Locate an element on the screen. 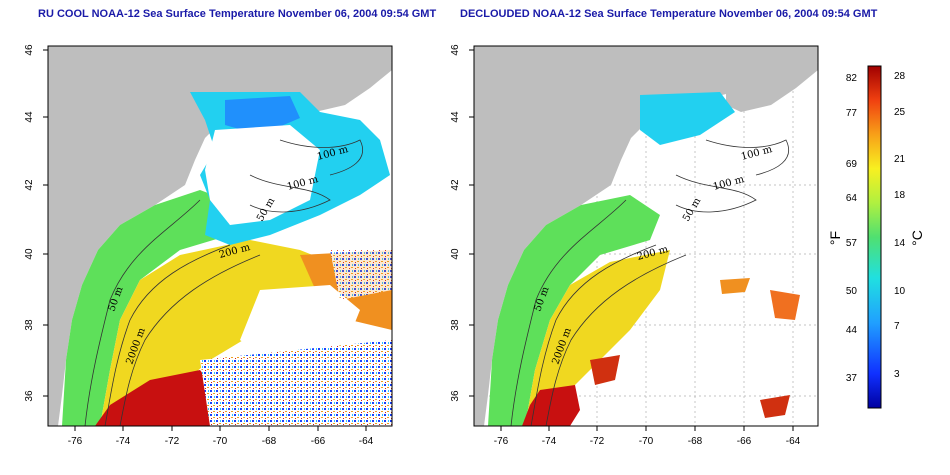  left-x-tick: -70 is located at coordinates (220, 441).